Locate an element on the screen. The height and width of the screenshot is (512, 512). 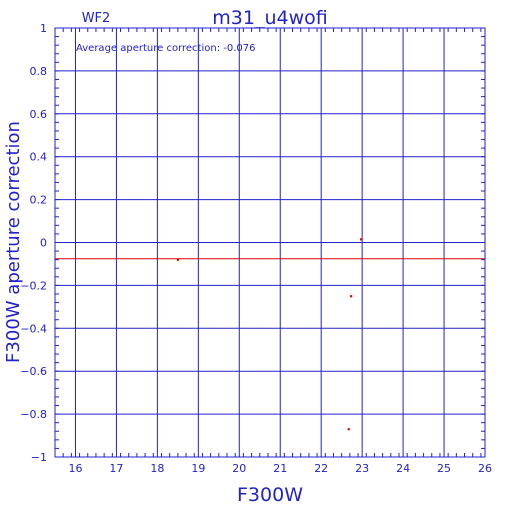
x-tick-label: 26 is located at coordinates (485, 468).